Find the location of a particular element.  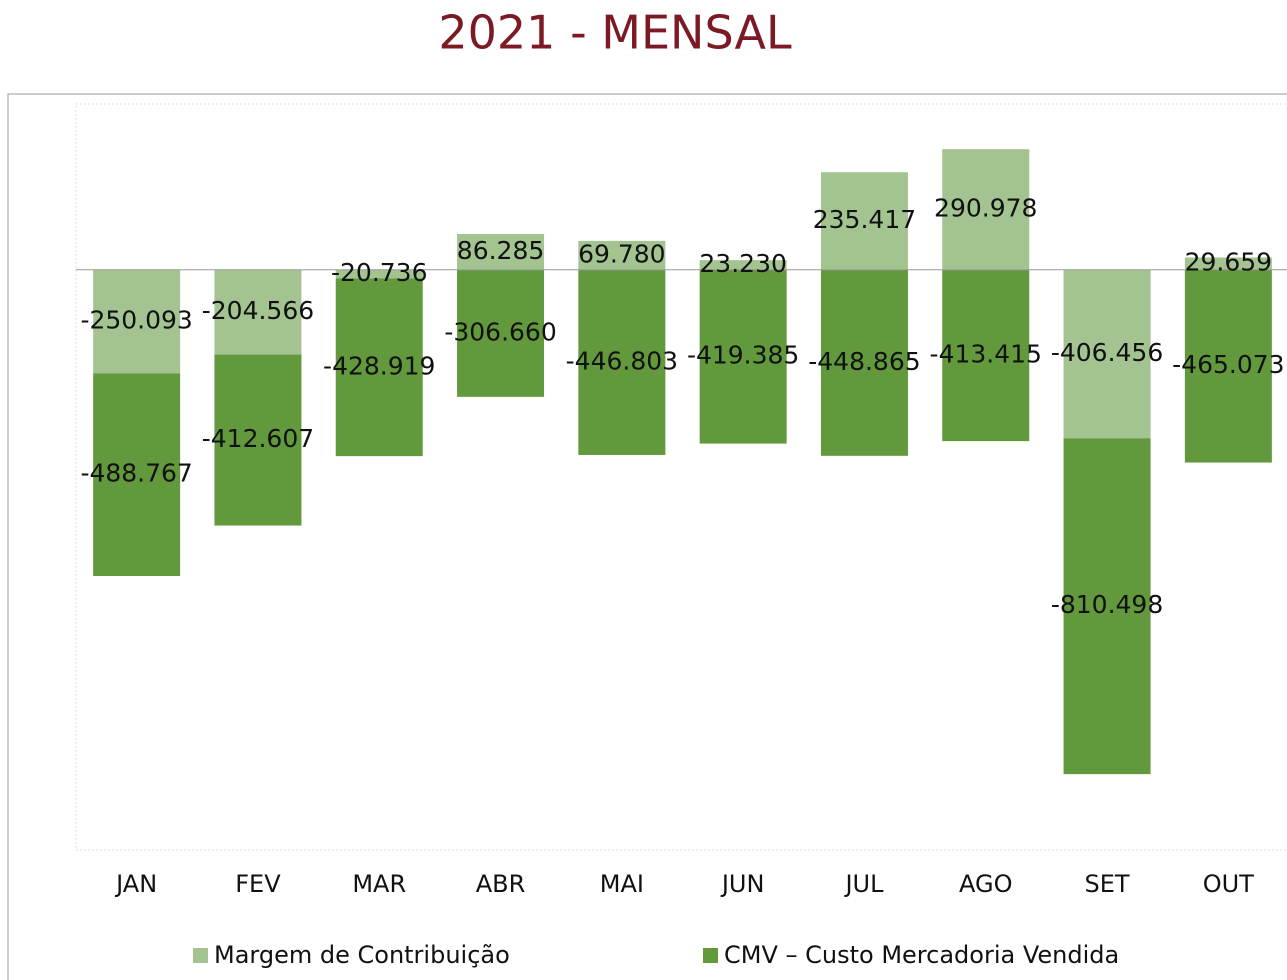

x-tick-label: JUN is located at coordinates (742, 884).